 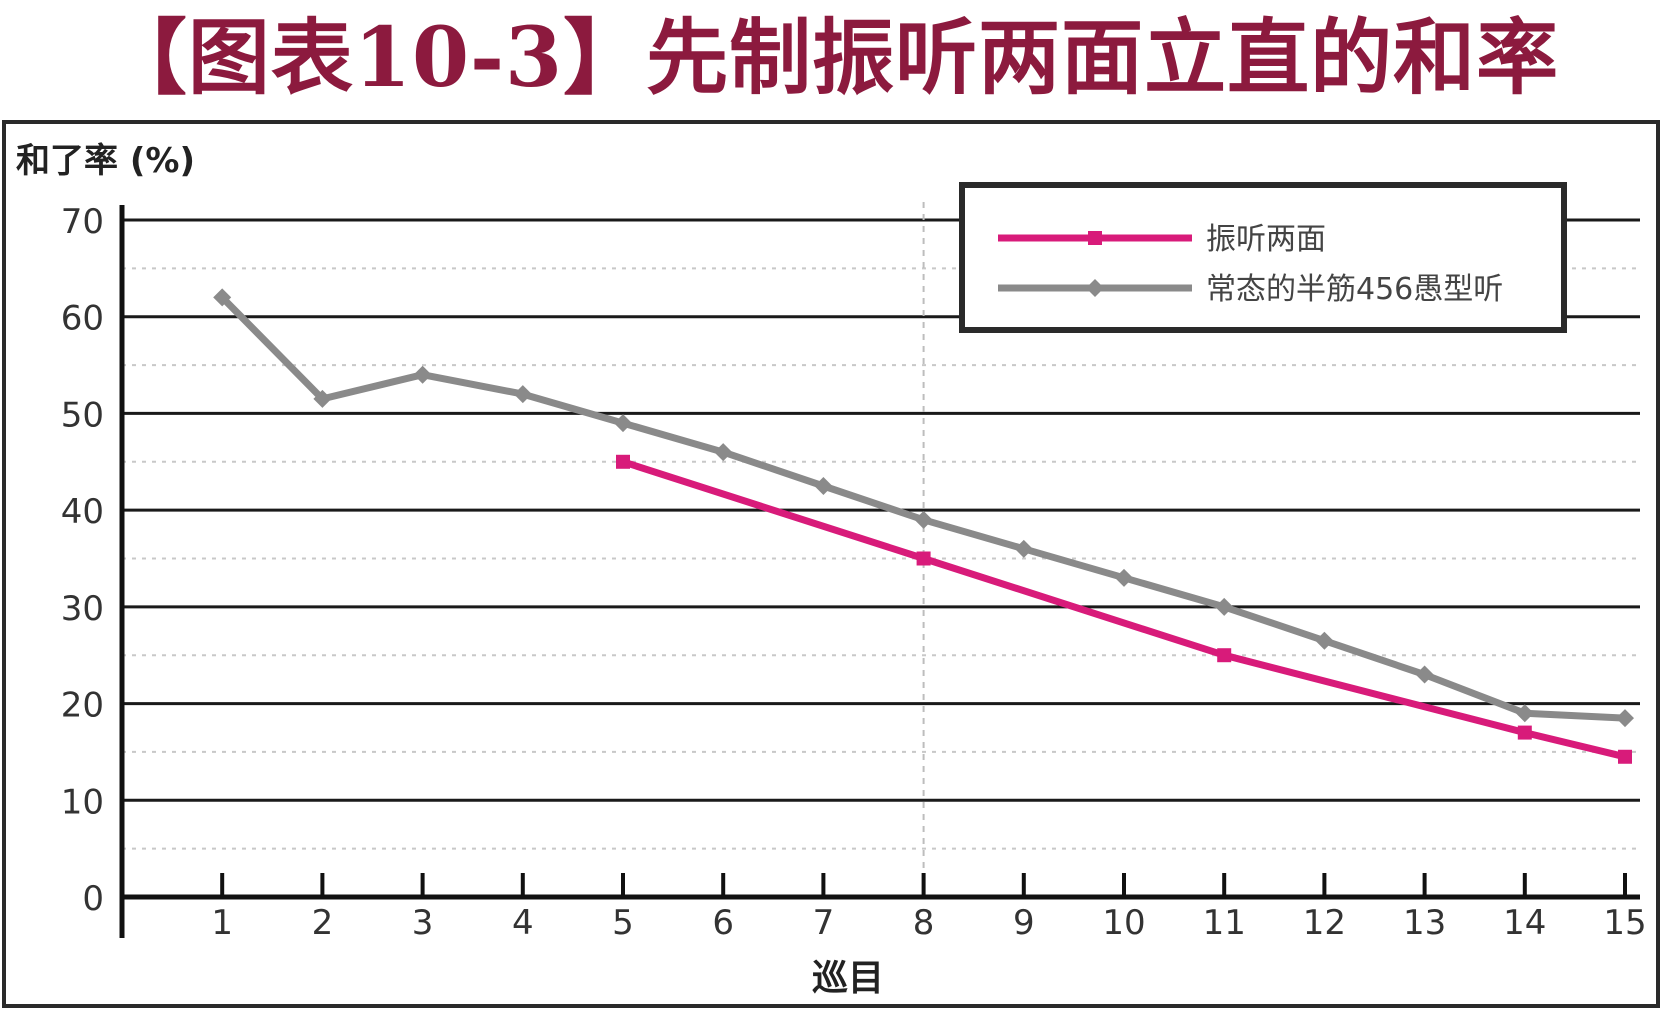 What do you see at coordinates (824, 923) in the screenshot?
I see `x-tick-label: 7` at bounding box center [824, 923].